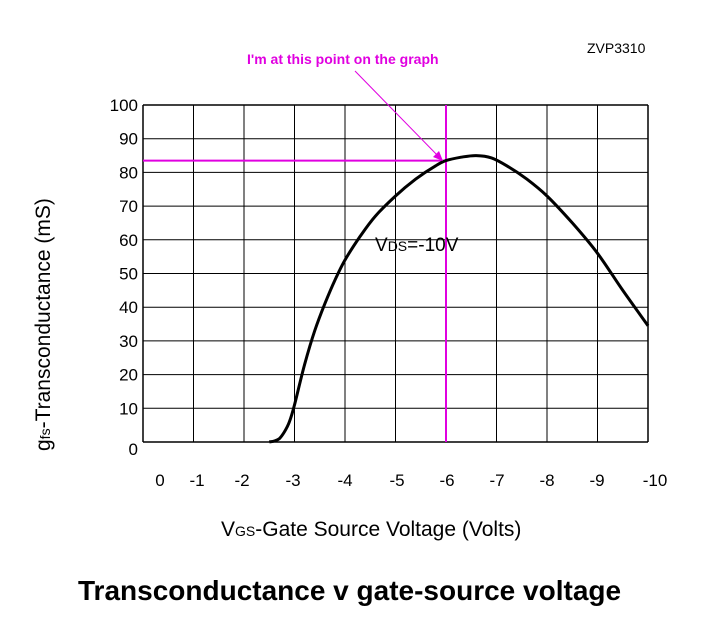 The height and width of the screenshot is (624, 717). What do you see at coordinates (546, 480) in the screenshot?
I see `x-tick-label: -8` at bounding box center [546, 480].